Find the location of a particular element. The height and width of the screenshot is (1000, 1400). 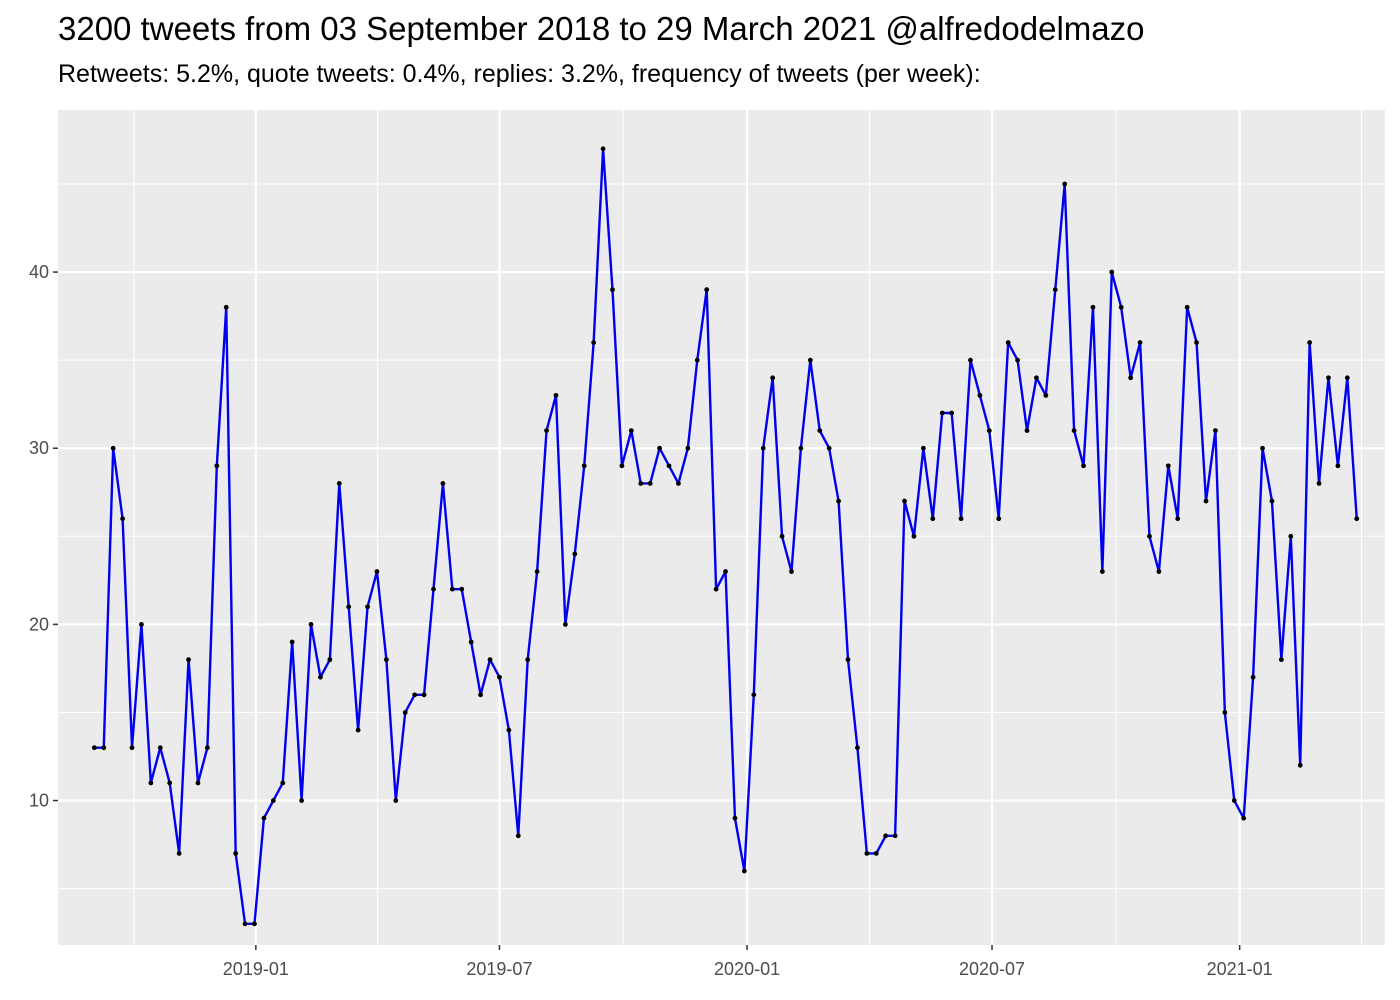

y-tick-label: 20 is located at coordinates (39, 624).